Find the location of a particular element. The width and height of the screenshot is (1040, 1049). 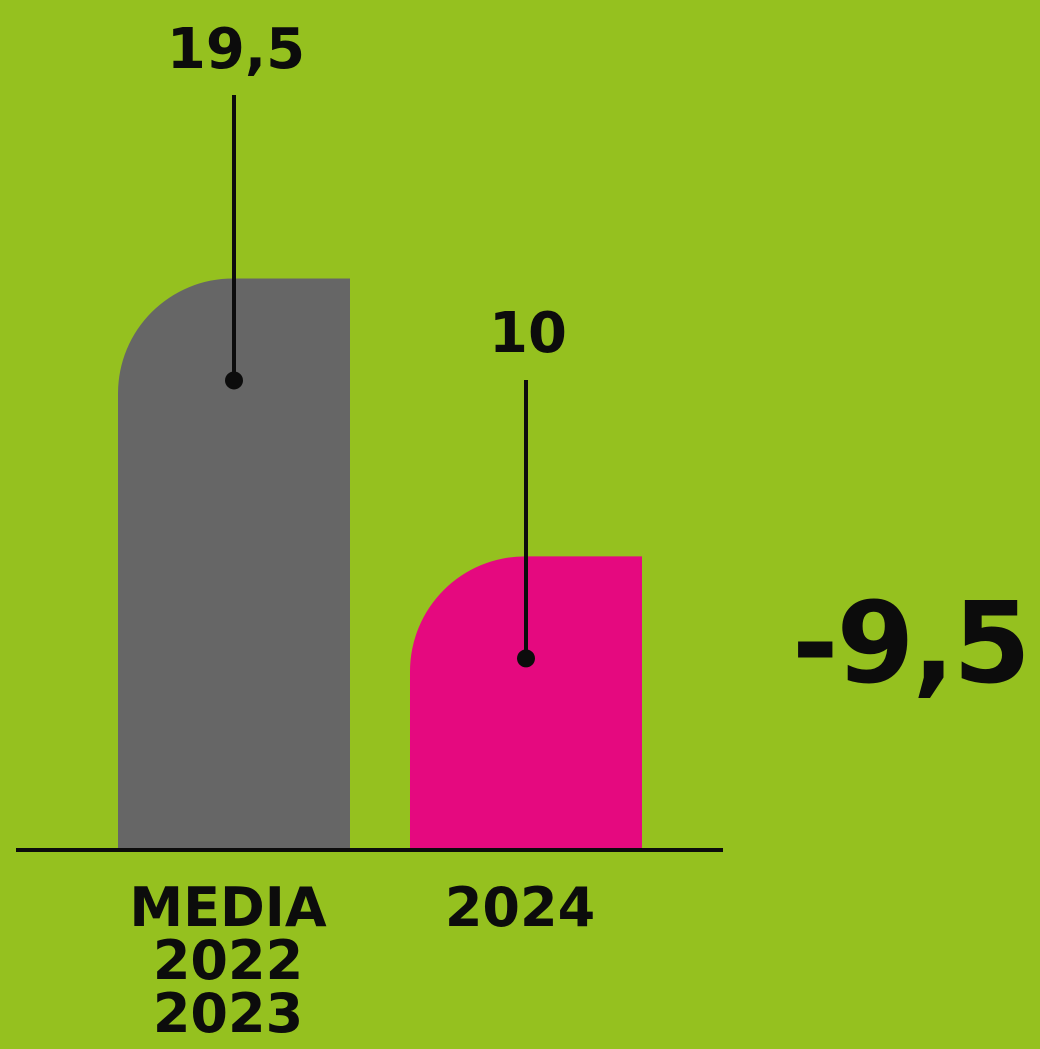

category-label-1: MEDIA 2022 2023 is located at coordinates (228, 960).